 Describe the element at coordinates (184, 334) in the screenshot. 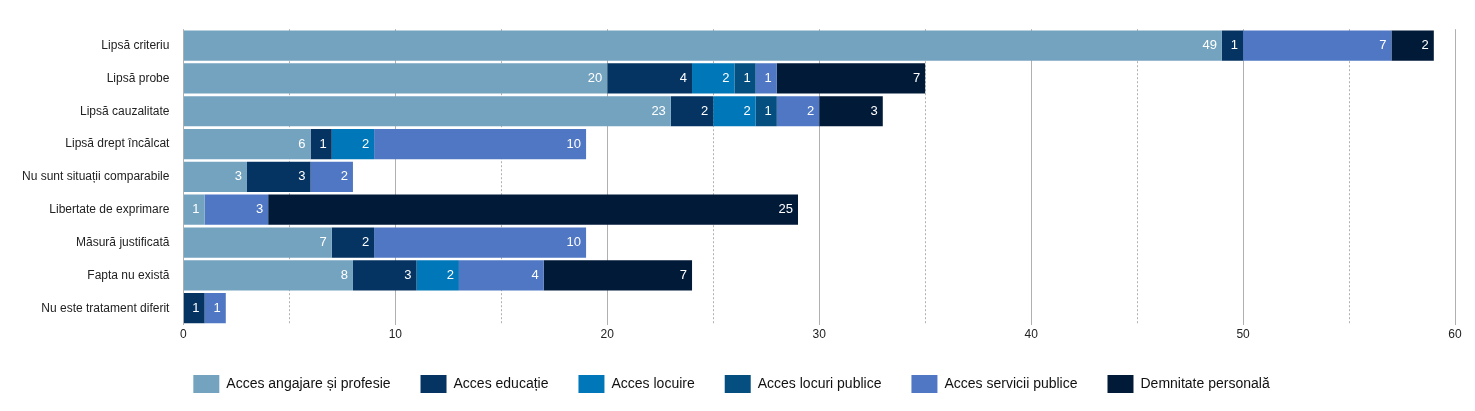

I see `x-tick-label: 0` at that location.